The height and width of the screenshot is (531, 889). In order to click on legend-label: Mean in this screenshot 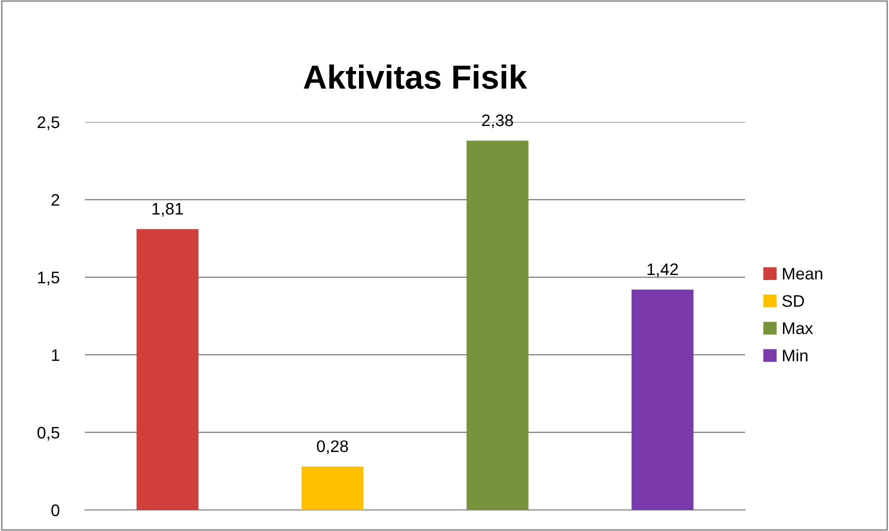, I will do `click(802, 274)`.